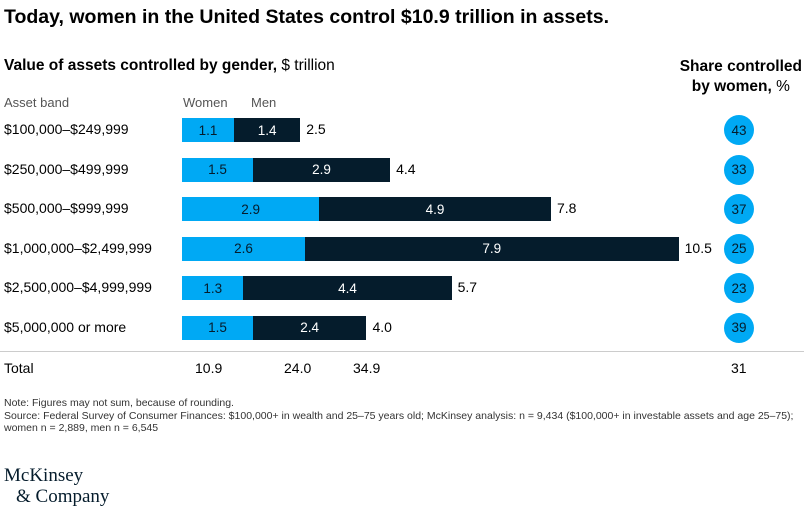 Image resolution: width=804 pixels, height=512 pixels. I want to click on total-label: Total, so click(19, 368).